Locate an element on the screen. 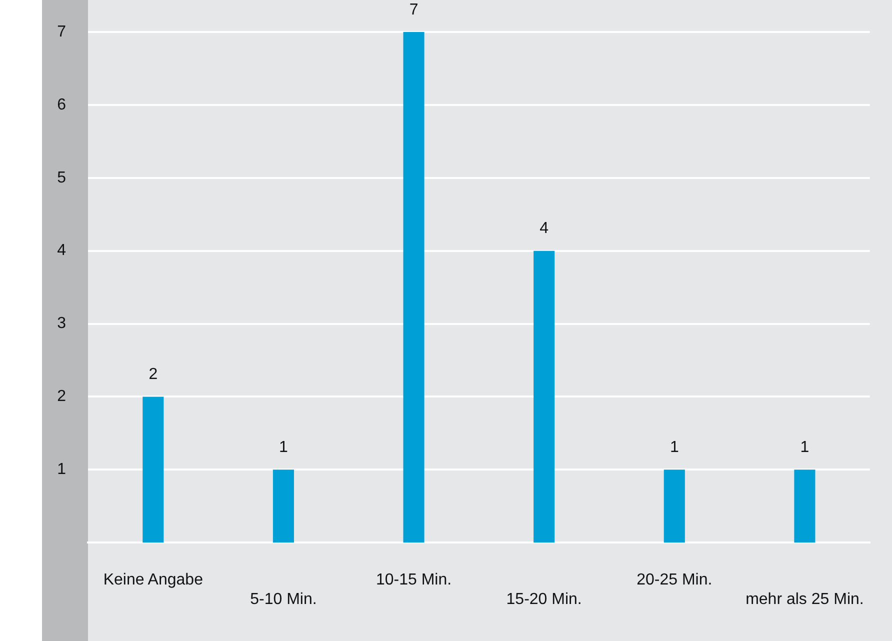 This screenshot has width=892, height=641. x-tick-label: 15-20 Min. is located at coordinates (544, 599).